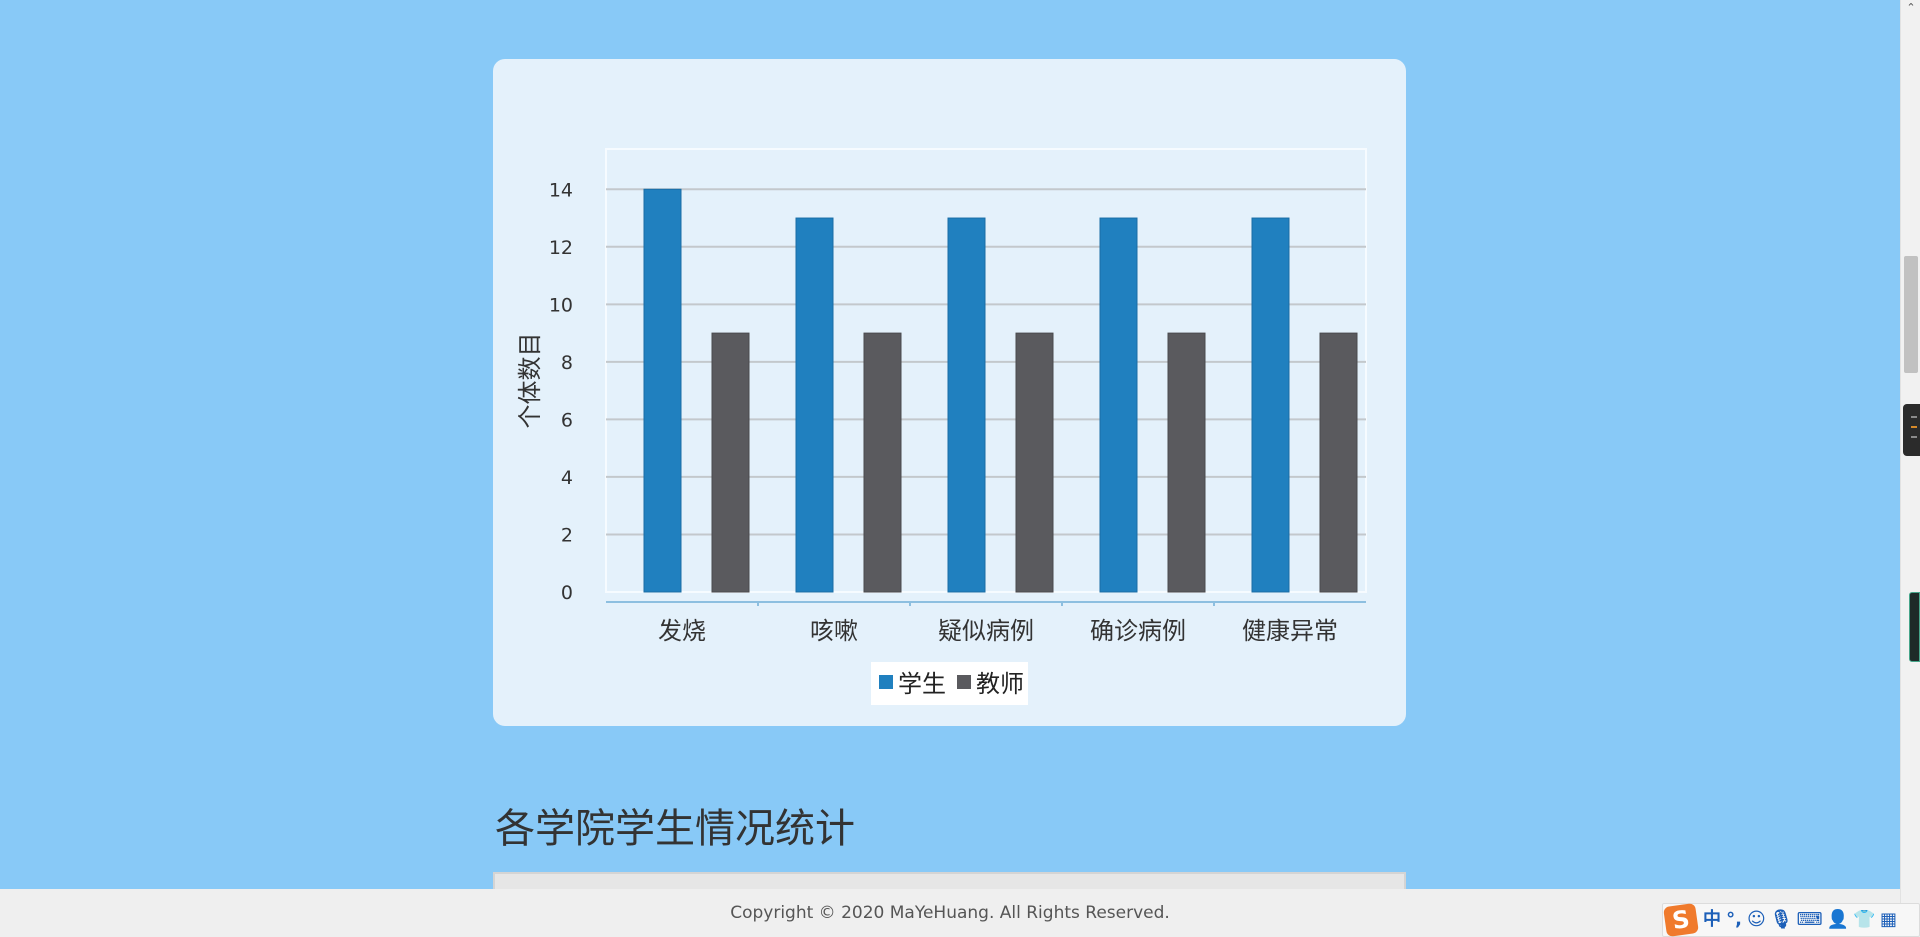 Image resolution: width=1920 pixels, height=937 pixels. Describe the element at coordinates (561, 305) in the screenshot. I see `y-tick-label: 10` at that location.